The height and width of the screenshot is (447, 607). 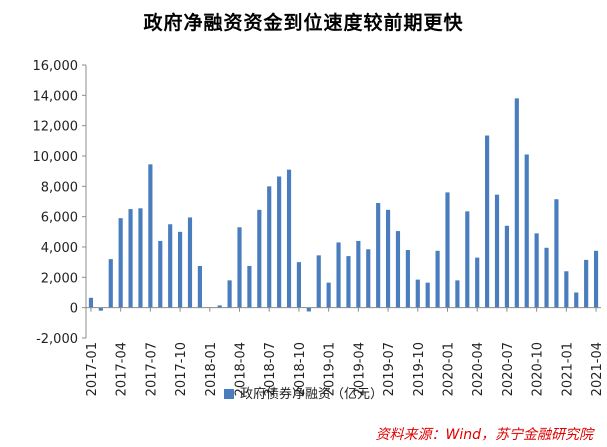 What do you see at coordinates (538, 369) in the screenshot?
I see `x-tick-label: 2020-10` at bounding box center [538, 369].